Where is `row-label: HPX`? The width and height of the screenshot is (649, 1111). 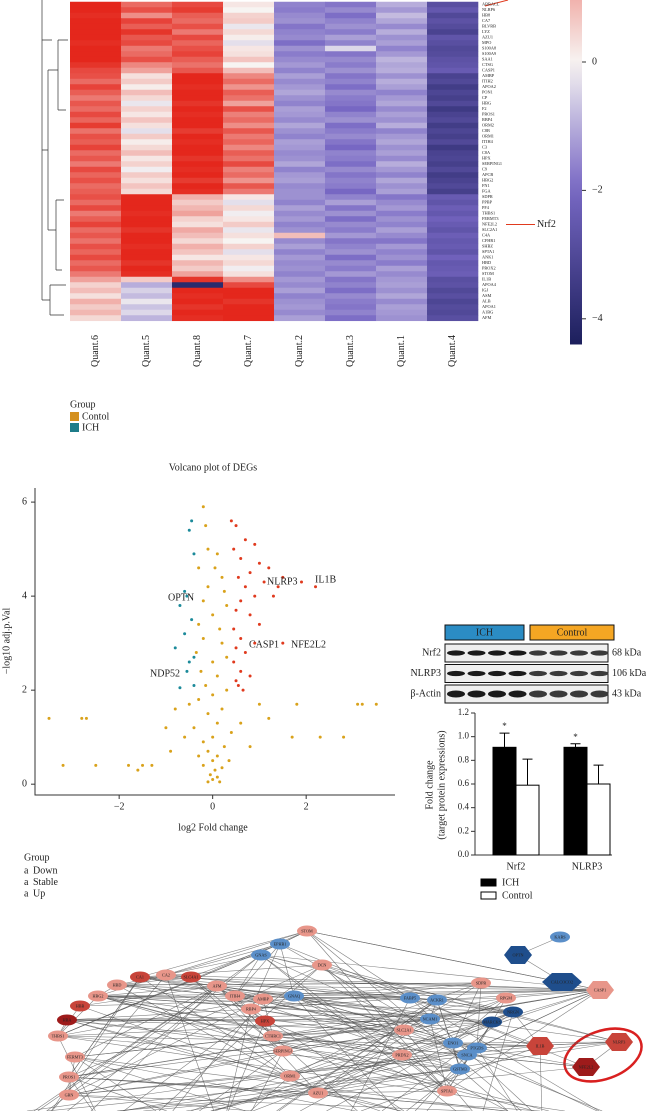
row-label: HPX is located at coordinates (486, 157).